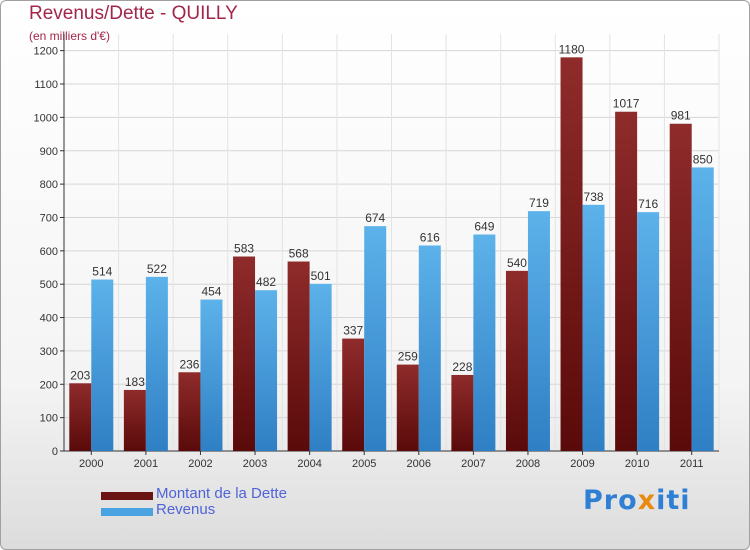 Image resolution: width=750 pixels, height=550 pixels. Describe the element at coordinates (244, 249) in the screenshot. I see `data-label: 583` at that location.